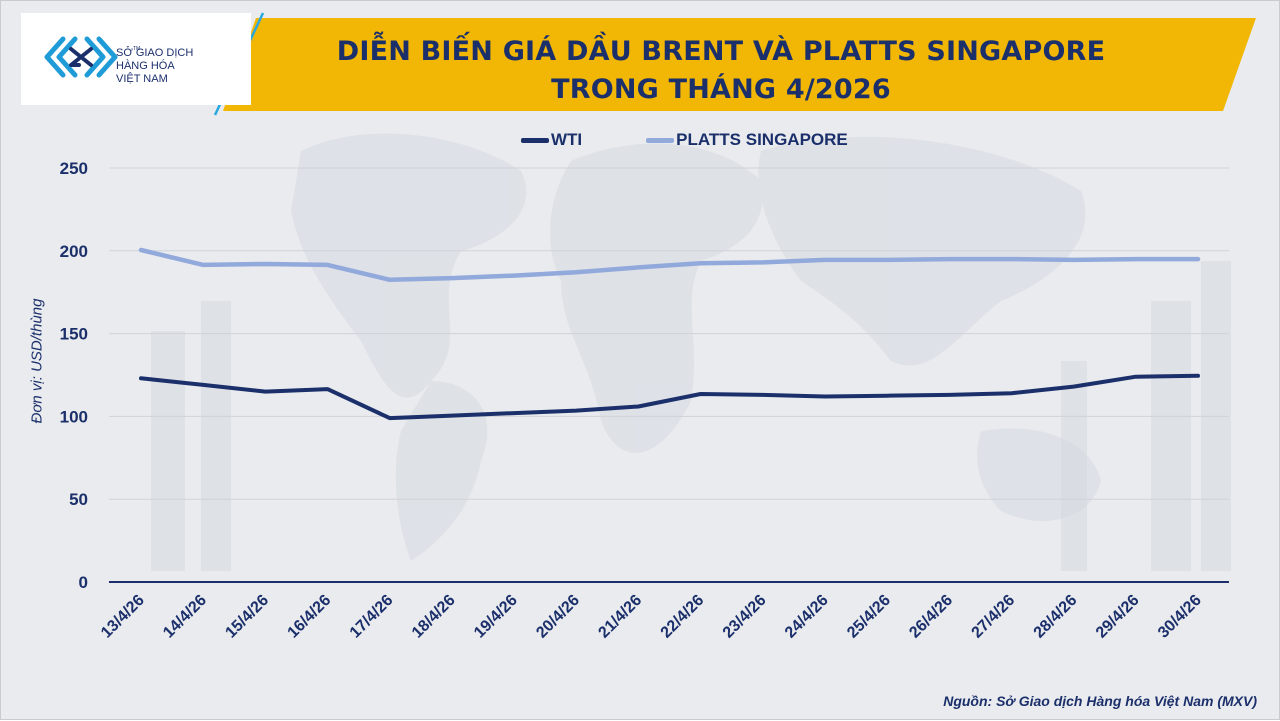 The image size is (1280, 721). I want to click on legend-item-wti: WTI, so click(551, 140).